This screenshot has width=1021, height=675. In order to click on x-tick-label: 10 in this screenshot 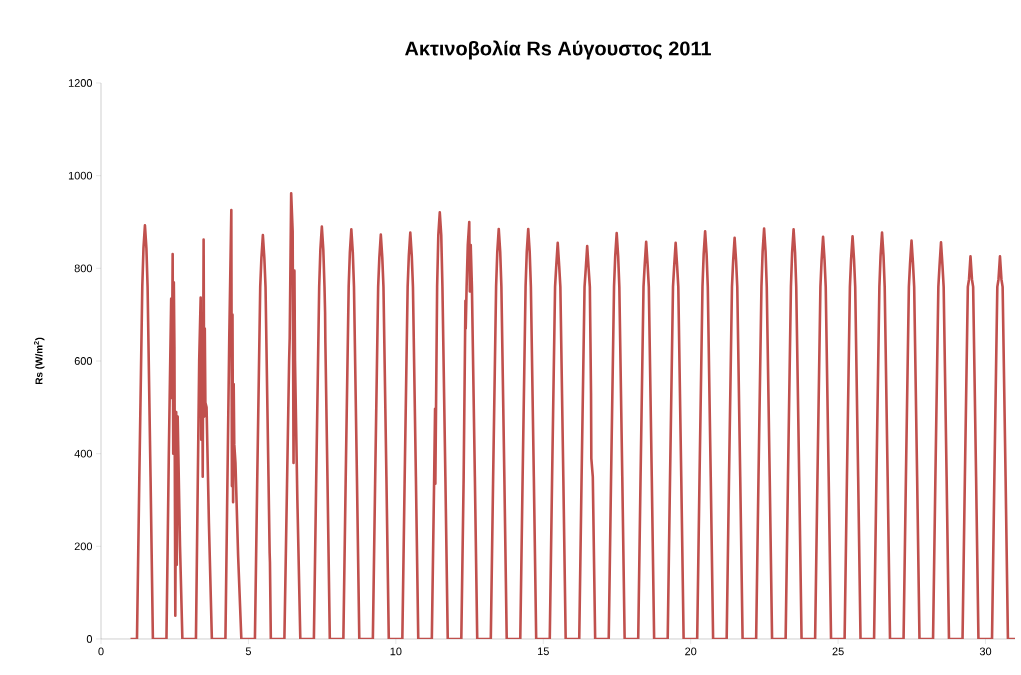, I will do `click(396, 651)`.